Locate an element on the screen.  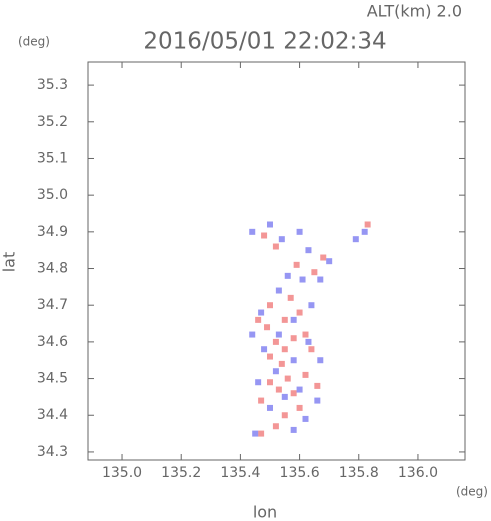
x-tick-label: 135.8 is located at coordinates (359, 473).